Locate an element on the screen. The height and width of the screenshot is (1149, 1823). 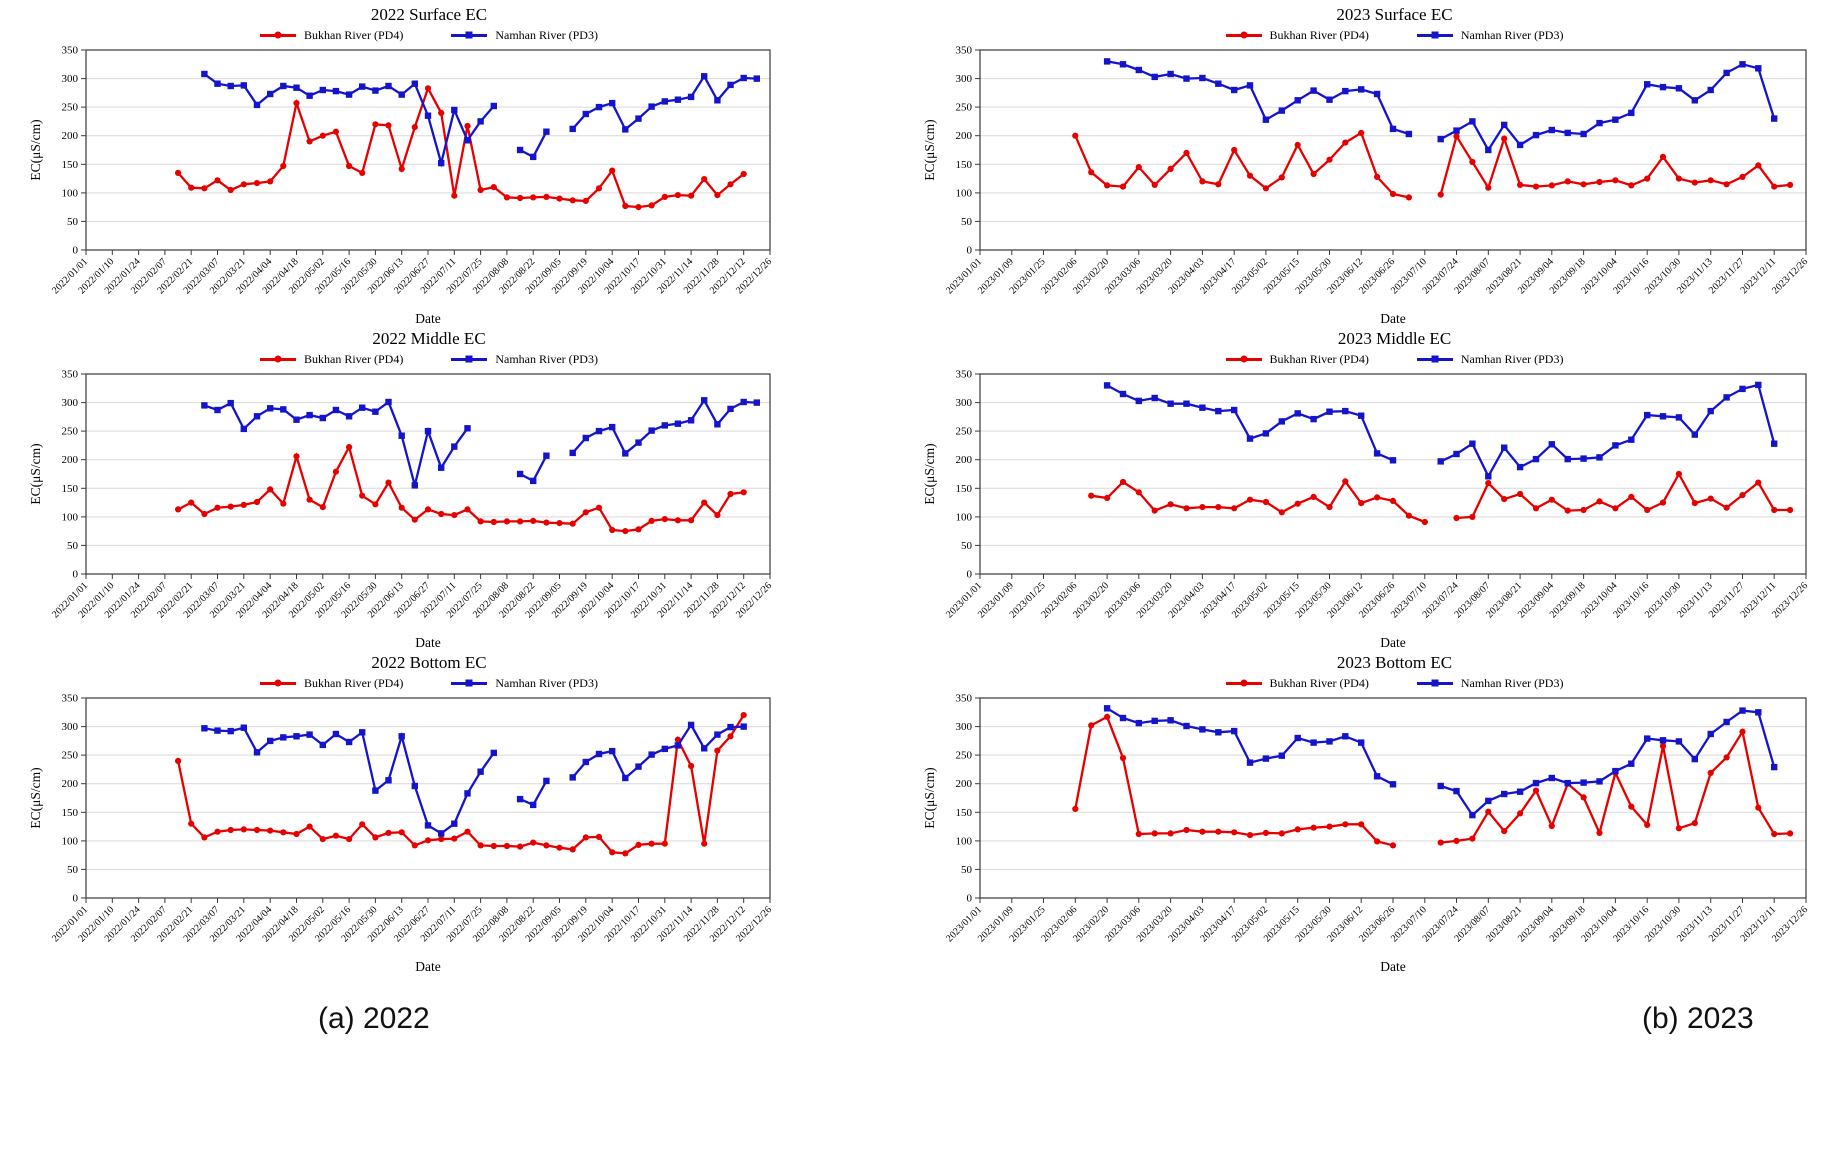
chart-title: 2023 Middle EC is located at coordinates (1394, 338).